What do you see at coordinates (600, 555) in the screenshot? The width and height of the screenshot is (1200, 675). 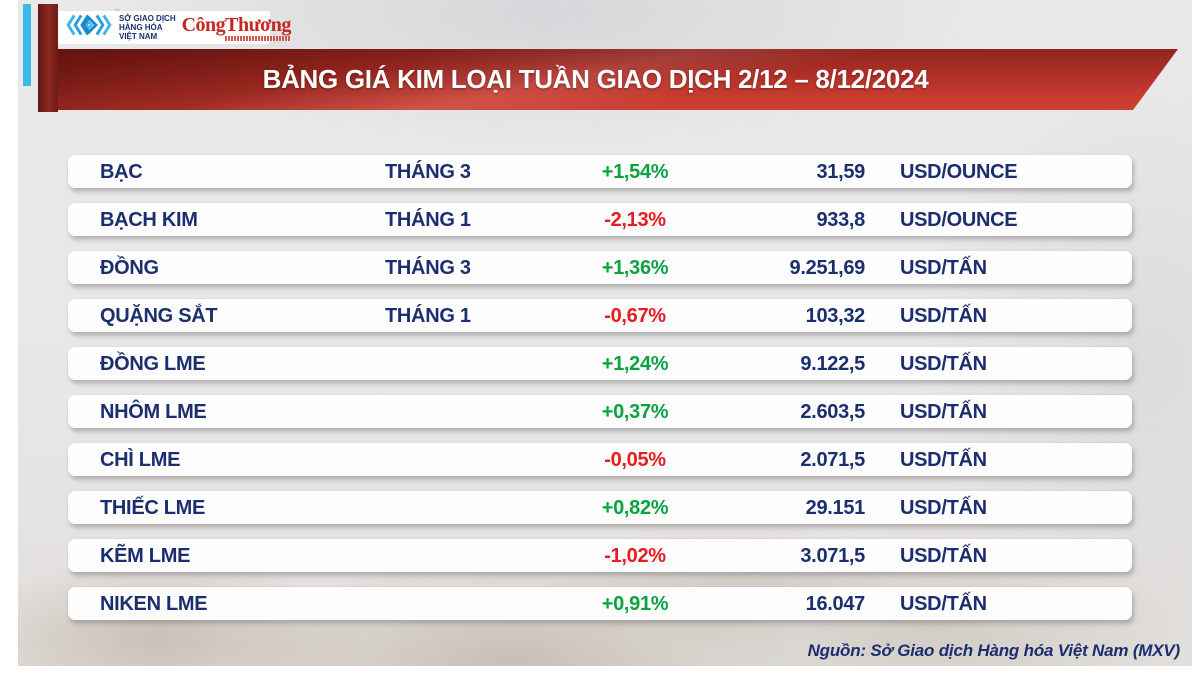 I see `table-row: KẼM LME -1,02% 3.071,5 USD/TẤN` at bounding box center [600, 555].